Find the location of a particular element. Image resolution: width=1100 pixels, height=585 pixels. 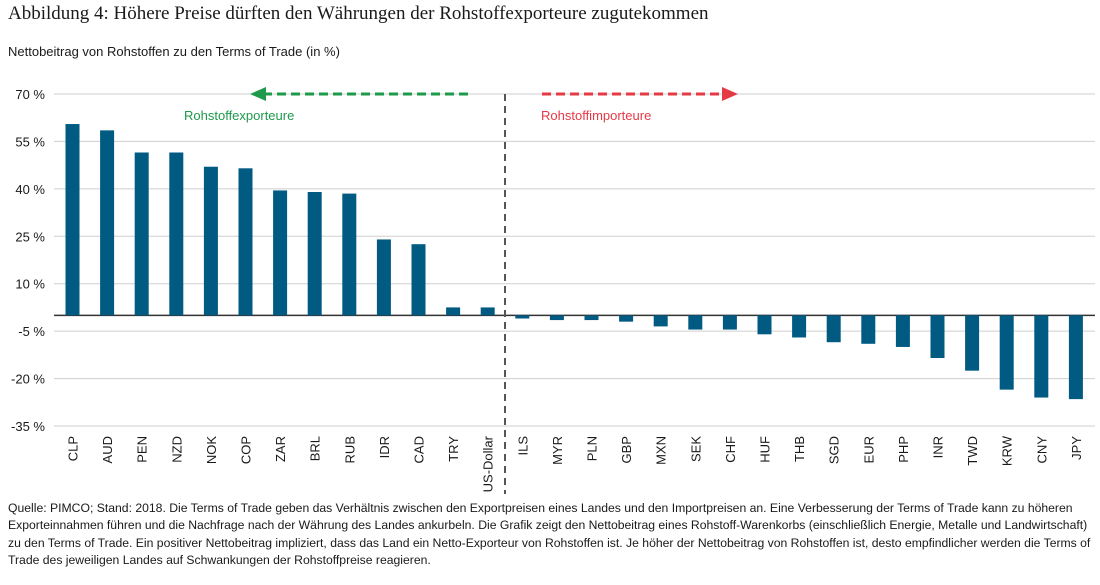

bar-inr is located at coordinates (937, 337).